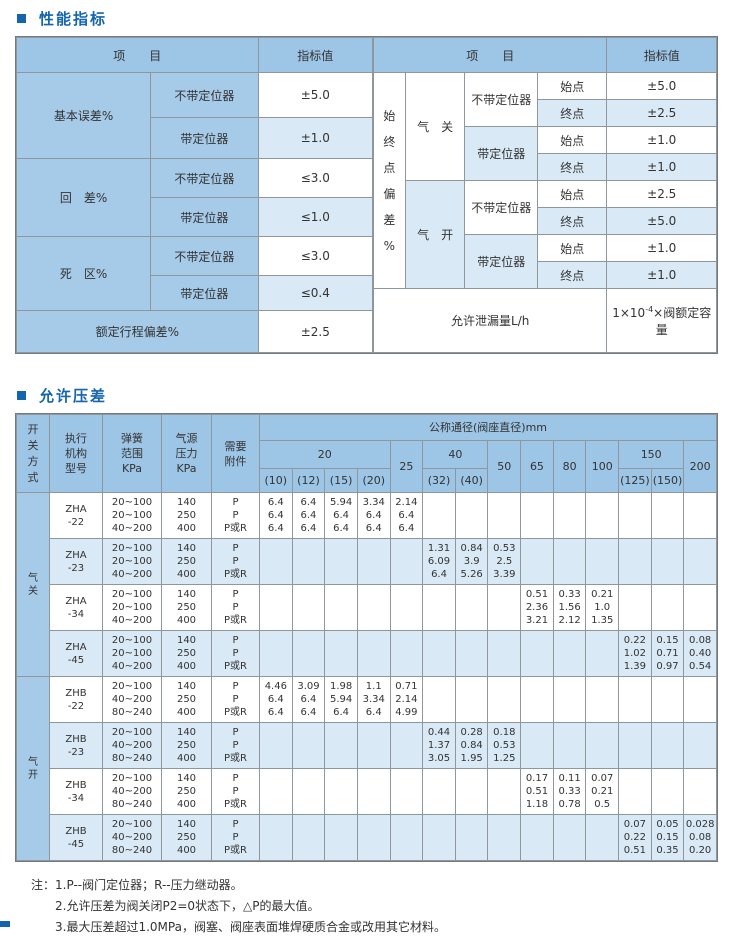 The image size is (733, 938). Describe the element at coordinates (667, 837) in the screenshot. I see `pressure-value-cell: 0.05 0.15 0.35` at that location.